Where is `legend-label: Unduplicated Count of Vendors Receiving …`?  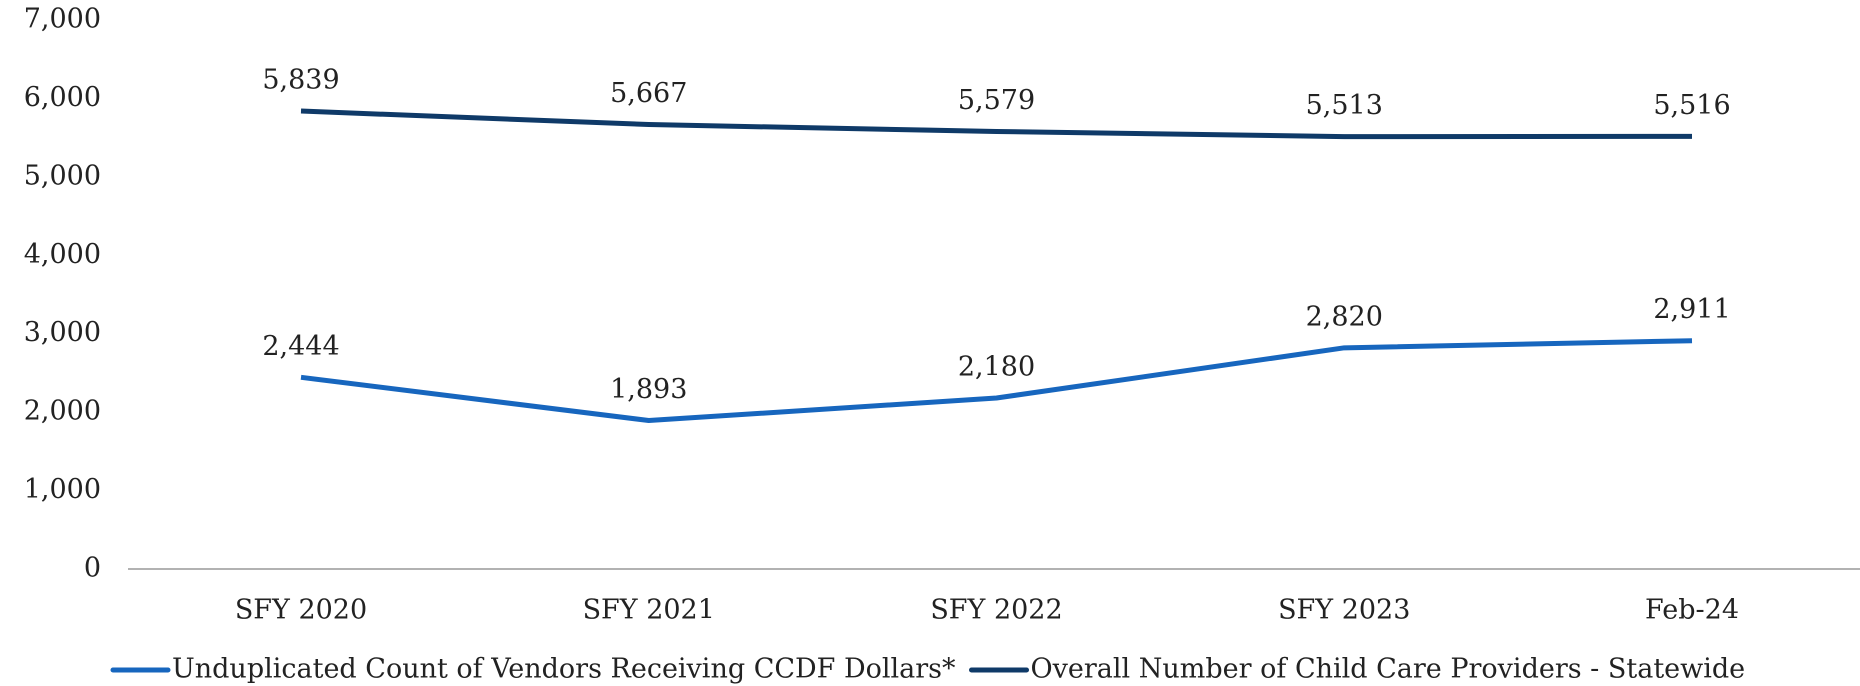 legend-label: Unduplicated Count of Vendors Receiving … is located at coordinates (564, 669).